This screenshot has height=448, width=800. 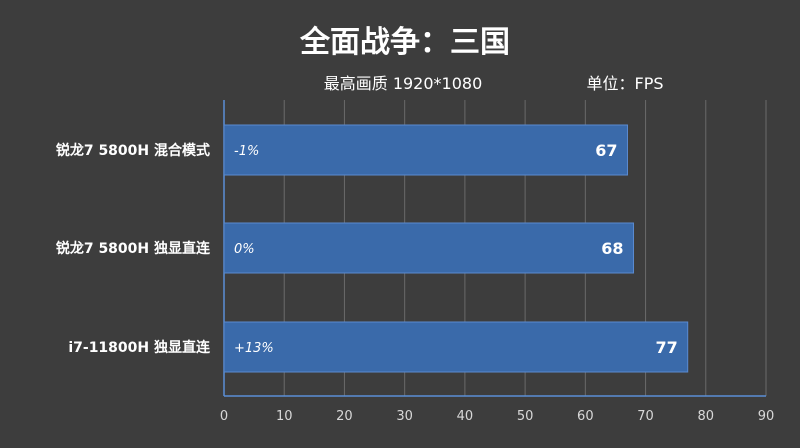 I want to click on category-label-1: 锐龙7 5800H 独显直连, so click(x=133, y=248).